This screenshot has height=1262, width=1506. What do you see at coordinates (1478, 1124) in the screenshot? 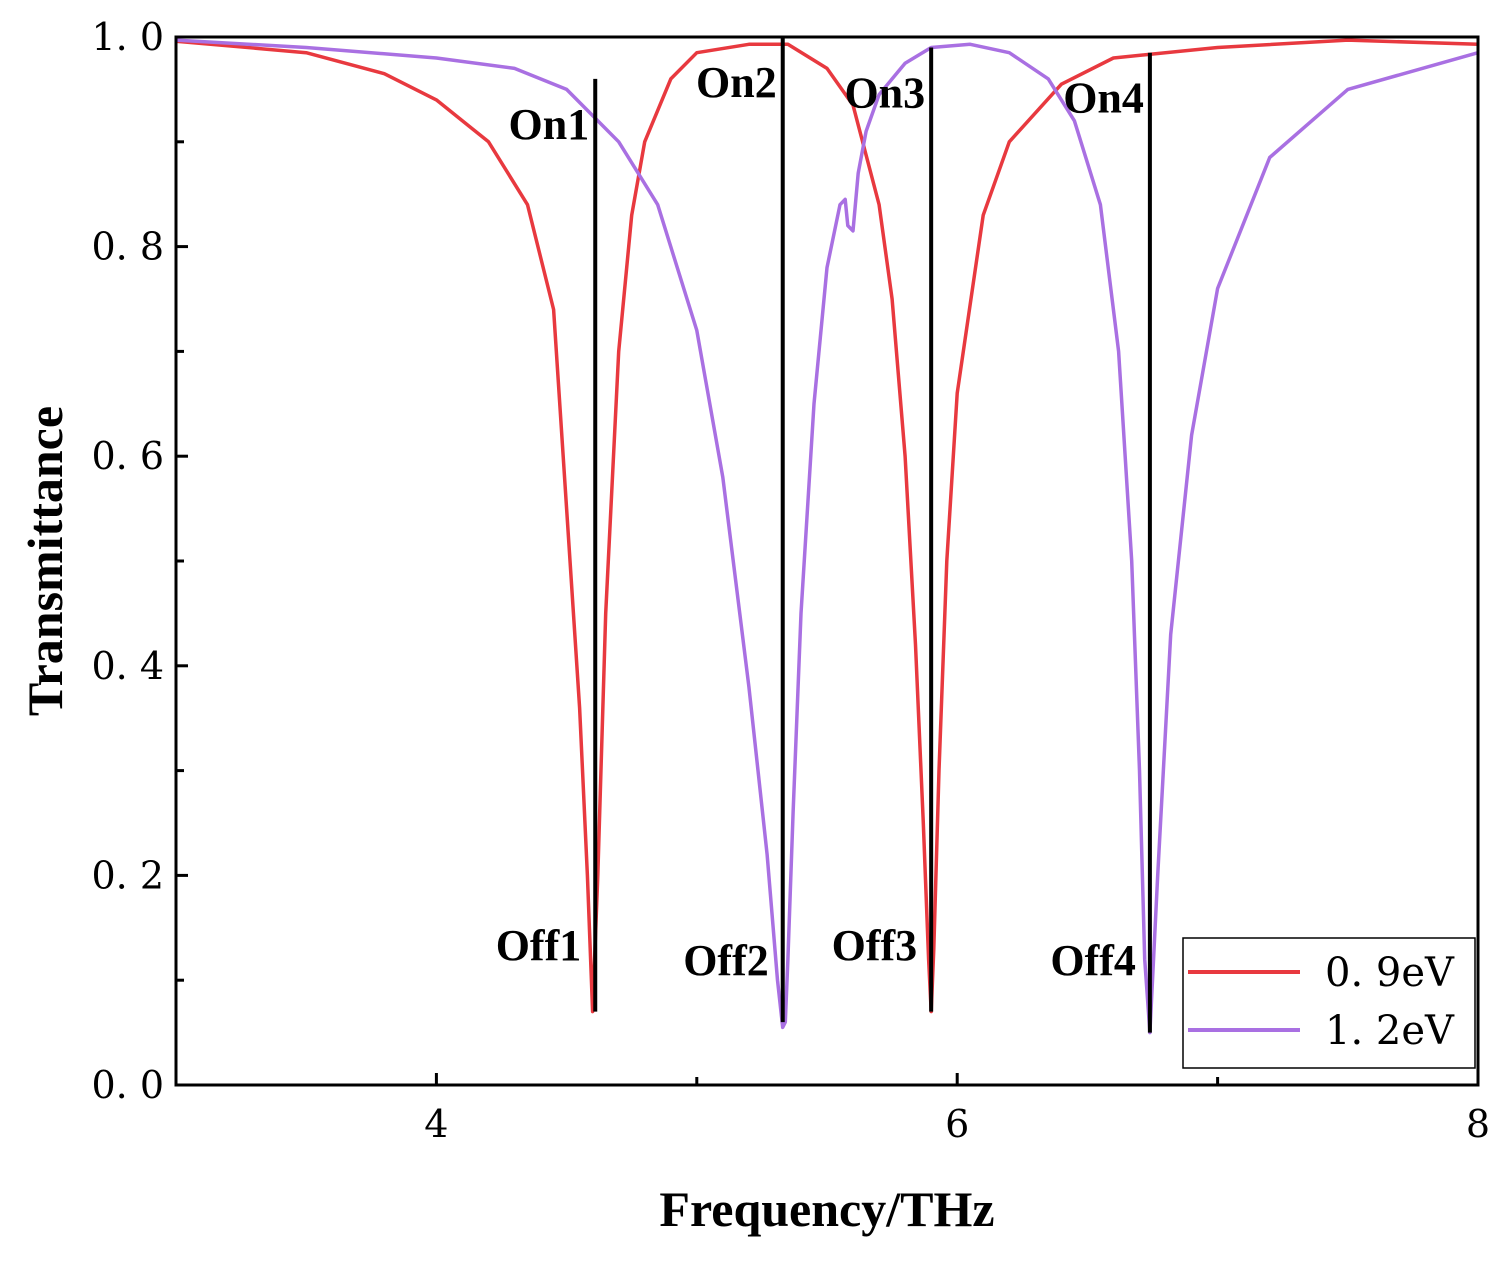
I see `x-tick-label: 8` at bounding box center [1478, 1124].